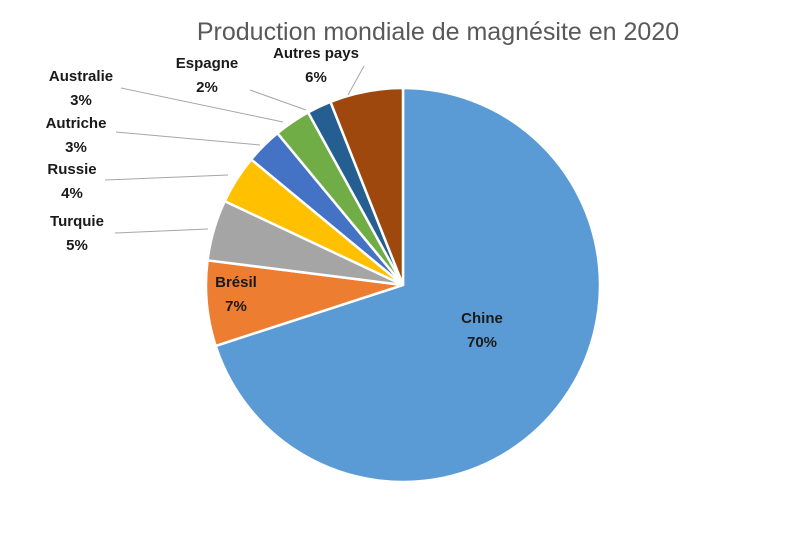 The height and width of the screenshot is (540, 800). Describe the element at coordinates (71, 169) in the screenshot. I see `slice-name-label: Russie` at that location.